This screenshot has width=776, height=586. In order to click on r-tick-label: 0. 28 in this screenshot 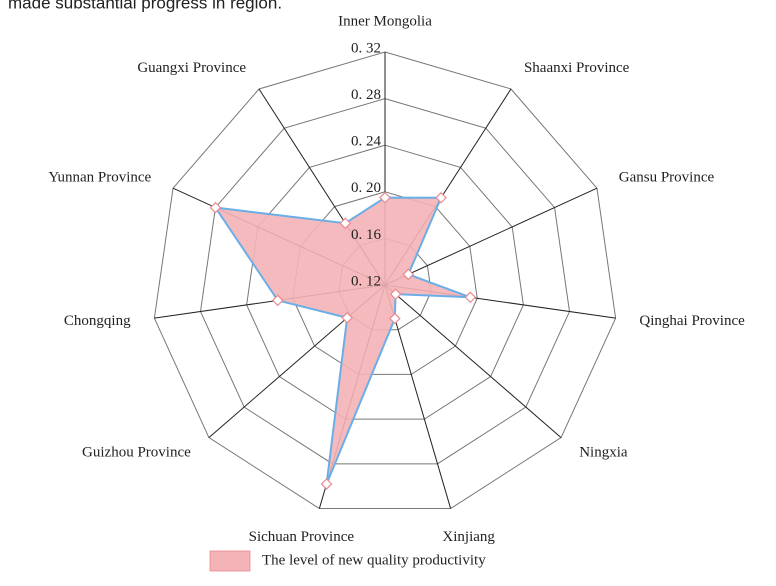, I will do `click(366, 95)`.